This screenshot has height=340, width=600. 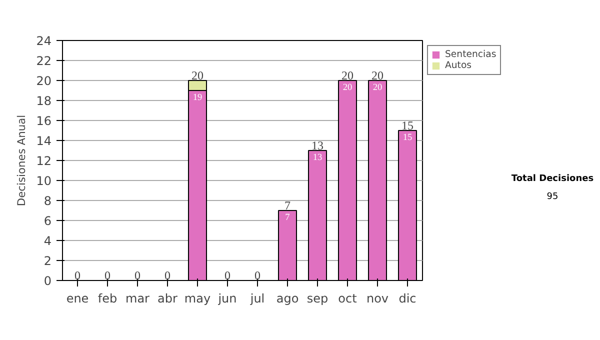 What do you see at coordinates (48, 261) in the screenshot?
I see `y-tick-label: 2` at bounding box center [48, 261].